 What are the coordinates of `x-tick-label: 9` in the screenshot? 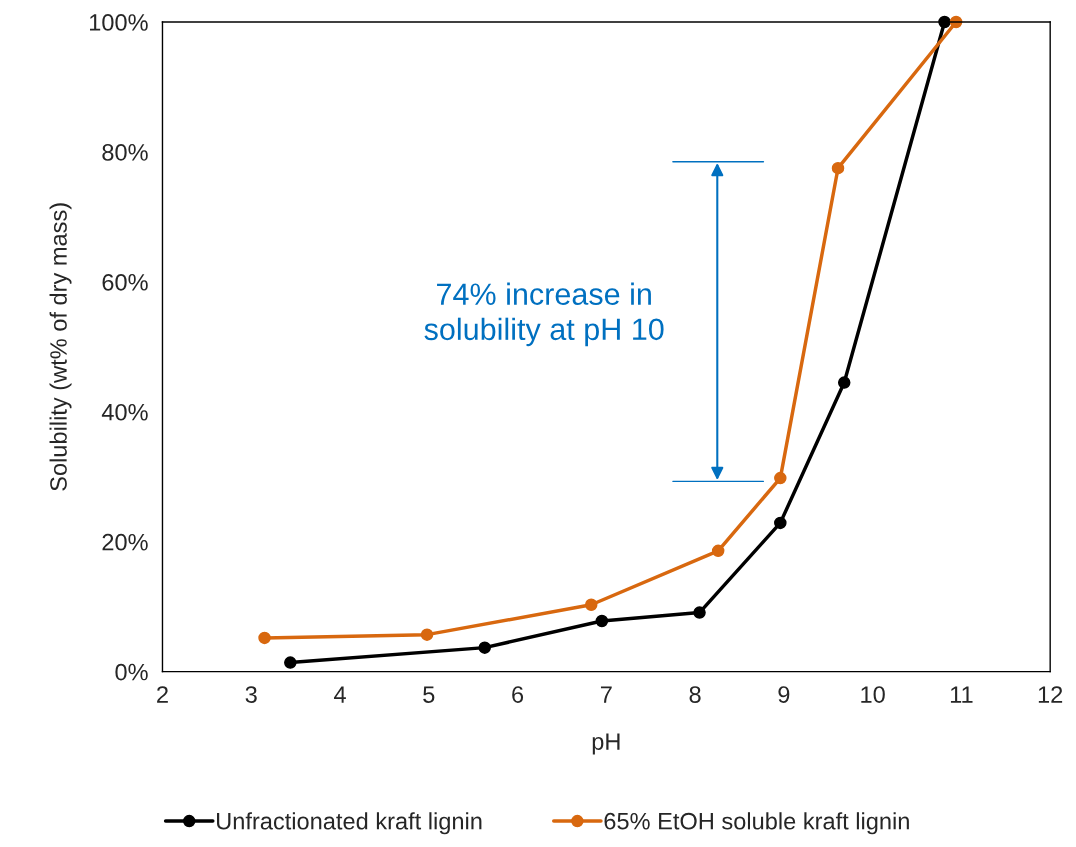 It's located at (784, 694).